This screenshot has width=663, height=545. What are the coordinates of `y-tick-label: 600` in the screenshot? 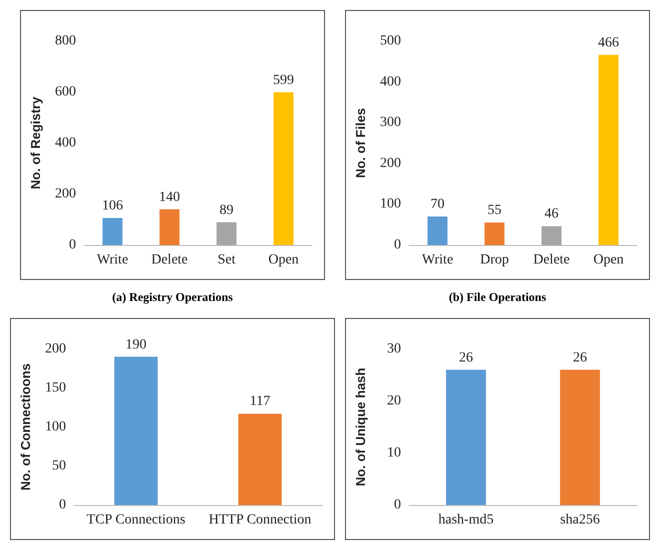 It's located at (65, 92).